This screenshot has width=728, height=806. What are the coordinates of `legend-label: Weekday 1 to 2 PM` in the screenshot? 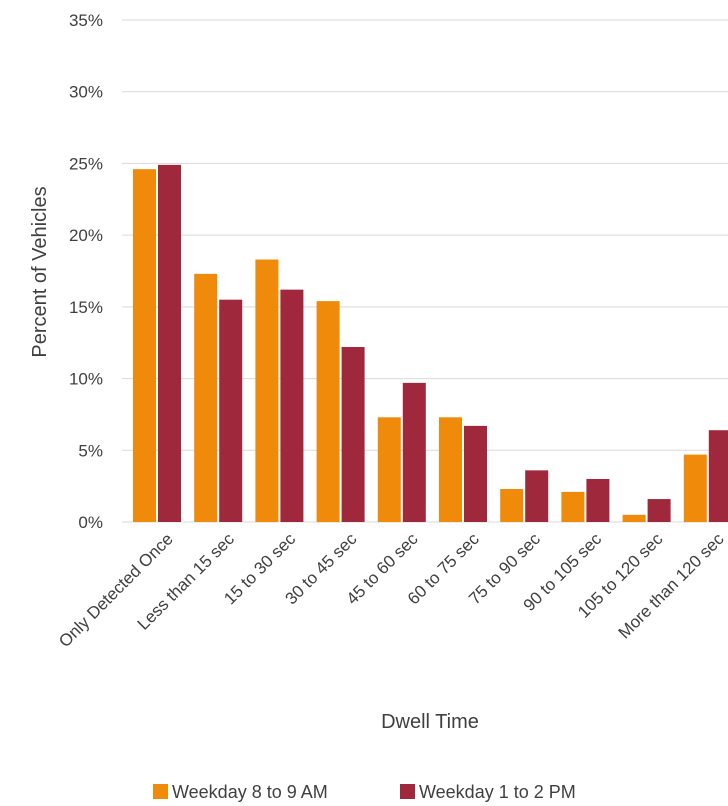 It's located at (497, 792).